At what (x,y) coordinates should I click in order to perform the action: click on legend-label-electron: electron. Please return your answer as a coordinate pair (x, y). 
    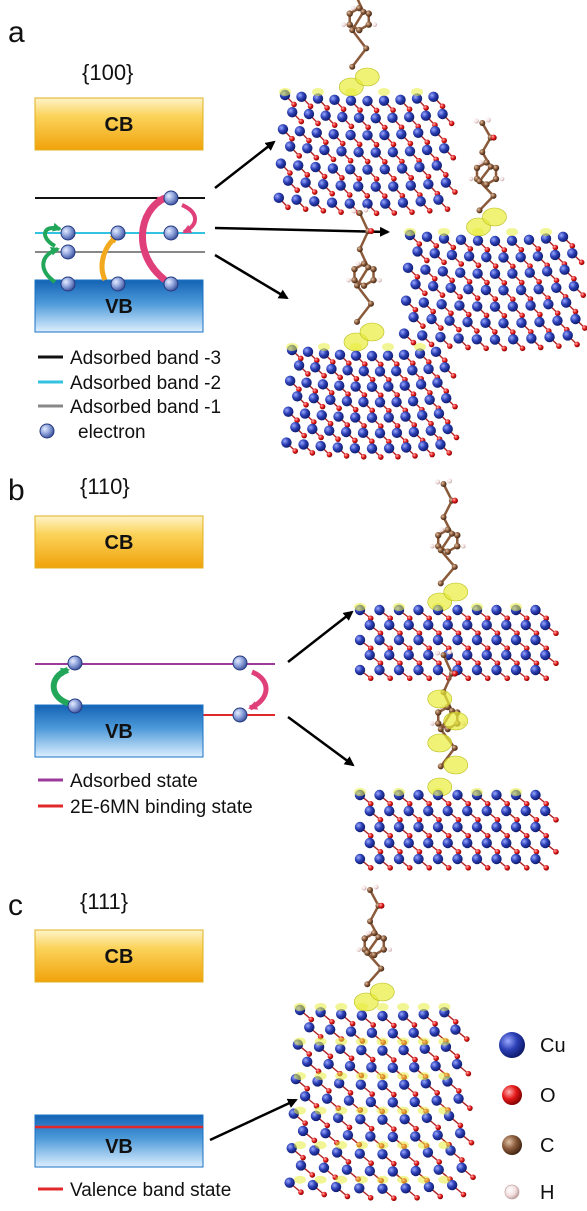
    Looking at the image, I should click on (112, 432).